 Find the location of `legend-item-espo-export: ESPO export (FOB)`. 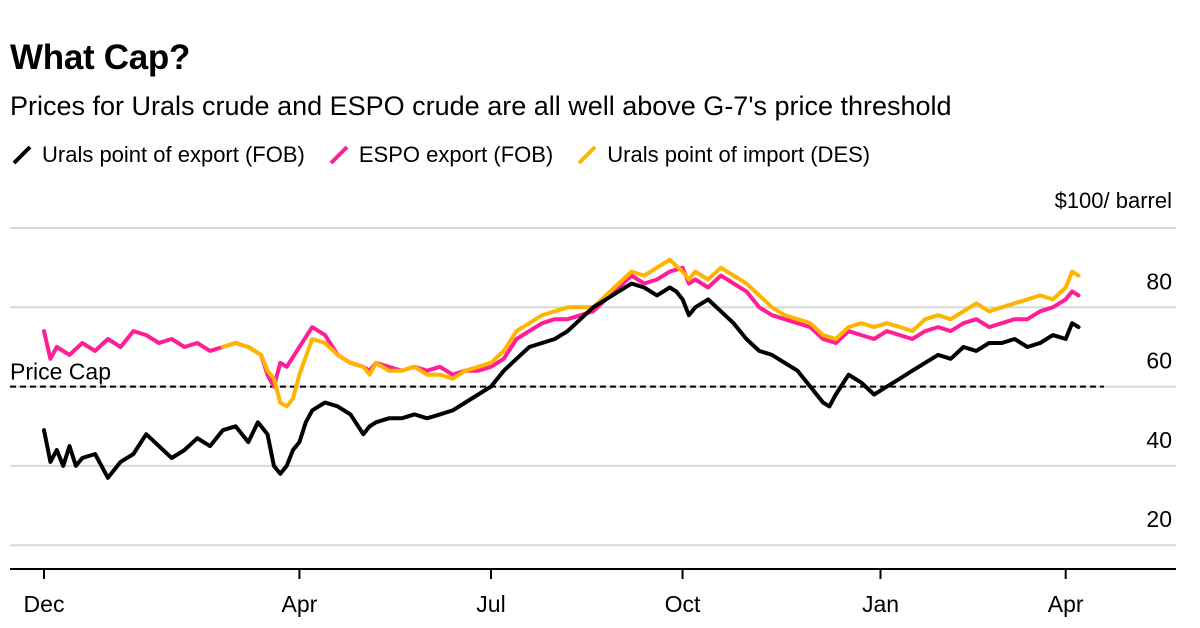

legend-item-espo-export: ESPO export (FOB) is located at coordinates (440, 155).